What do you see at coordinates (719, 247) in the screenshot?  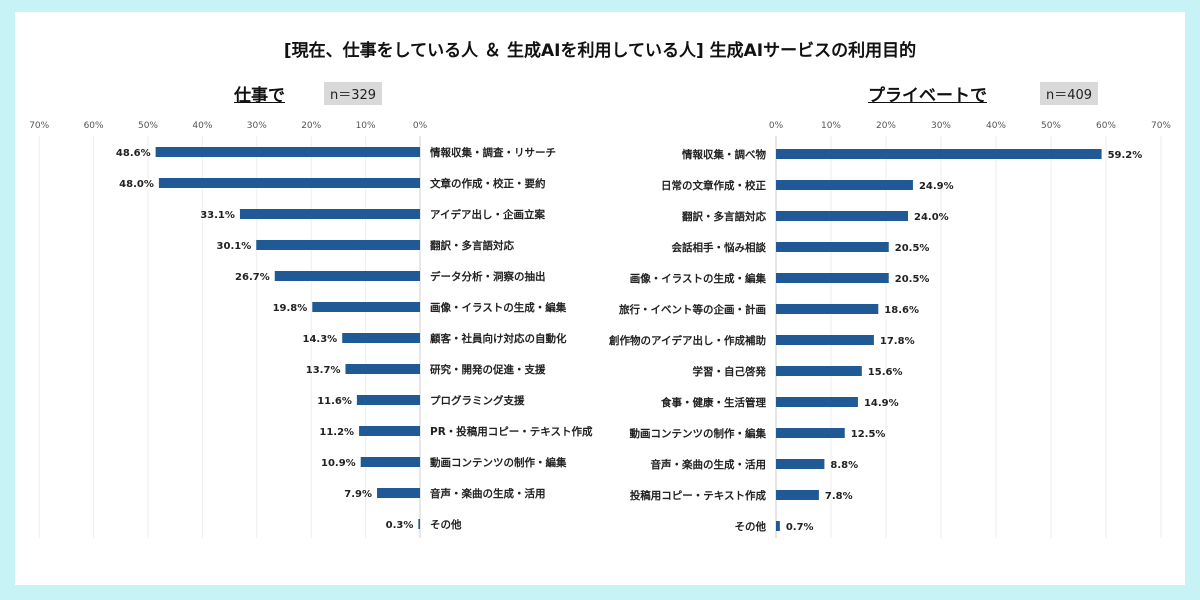 I see `category-label: 会話相手・悩み相談` at bounding box center [719, 247].